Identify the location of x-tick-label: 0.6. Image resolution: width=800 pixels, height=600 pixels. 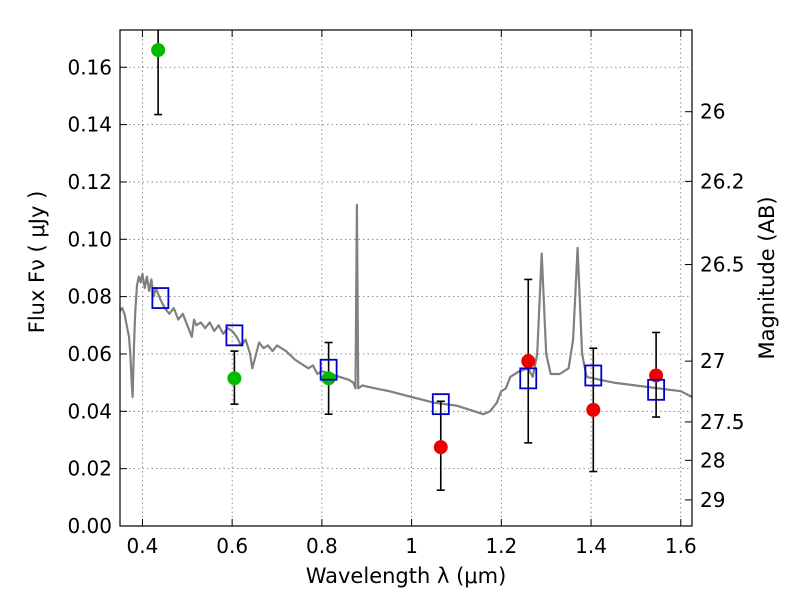
(232, 546).